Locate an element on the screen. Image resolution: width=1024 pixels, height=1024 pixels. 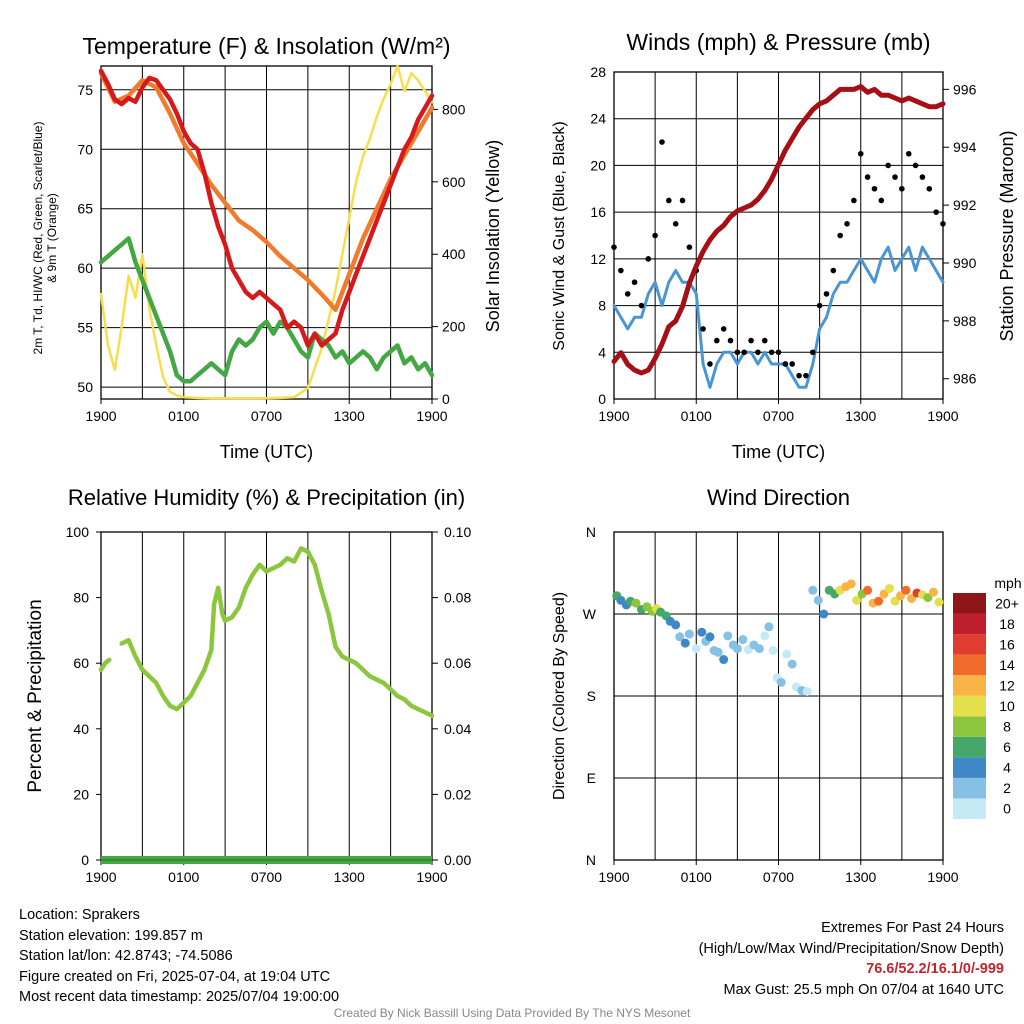
legend-label: 4 is located at coordinates (1007, 768).